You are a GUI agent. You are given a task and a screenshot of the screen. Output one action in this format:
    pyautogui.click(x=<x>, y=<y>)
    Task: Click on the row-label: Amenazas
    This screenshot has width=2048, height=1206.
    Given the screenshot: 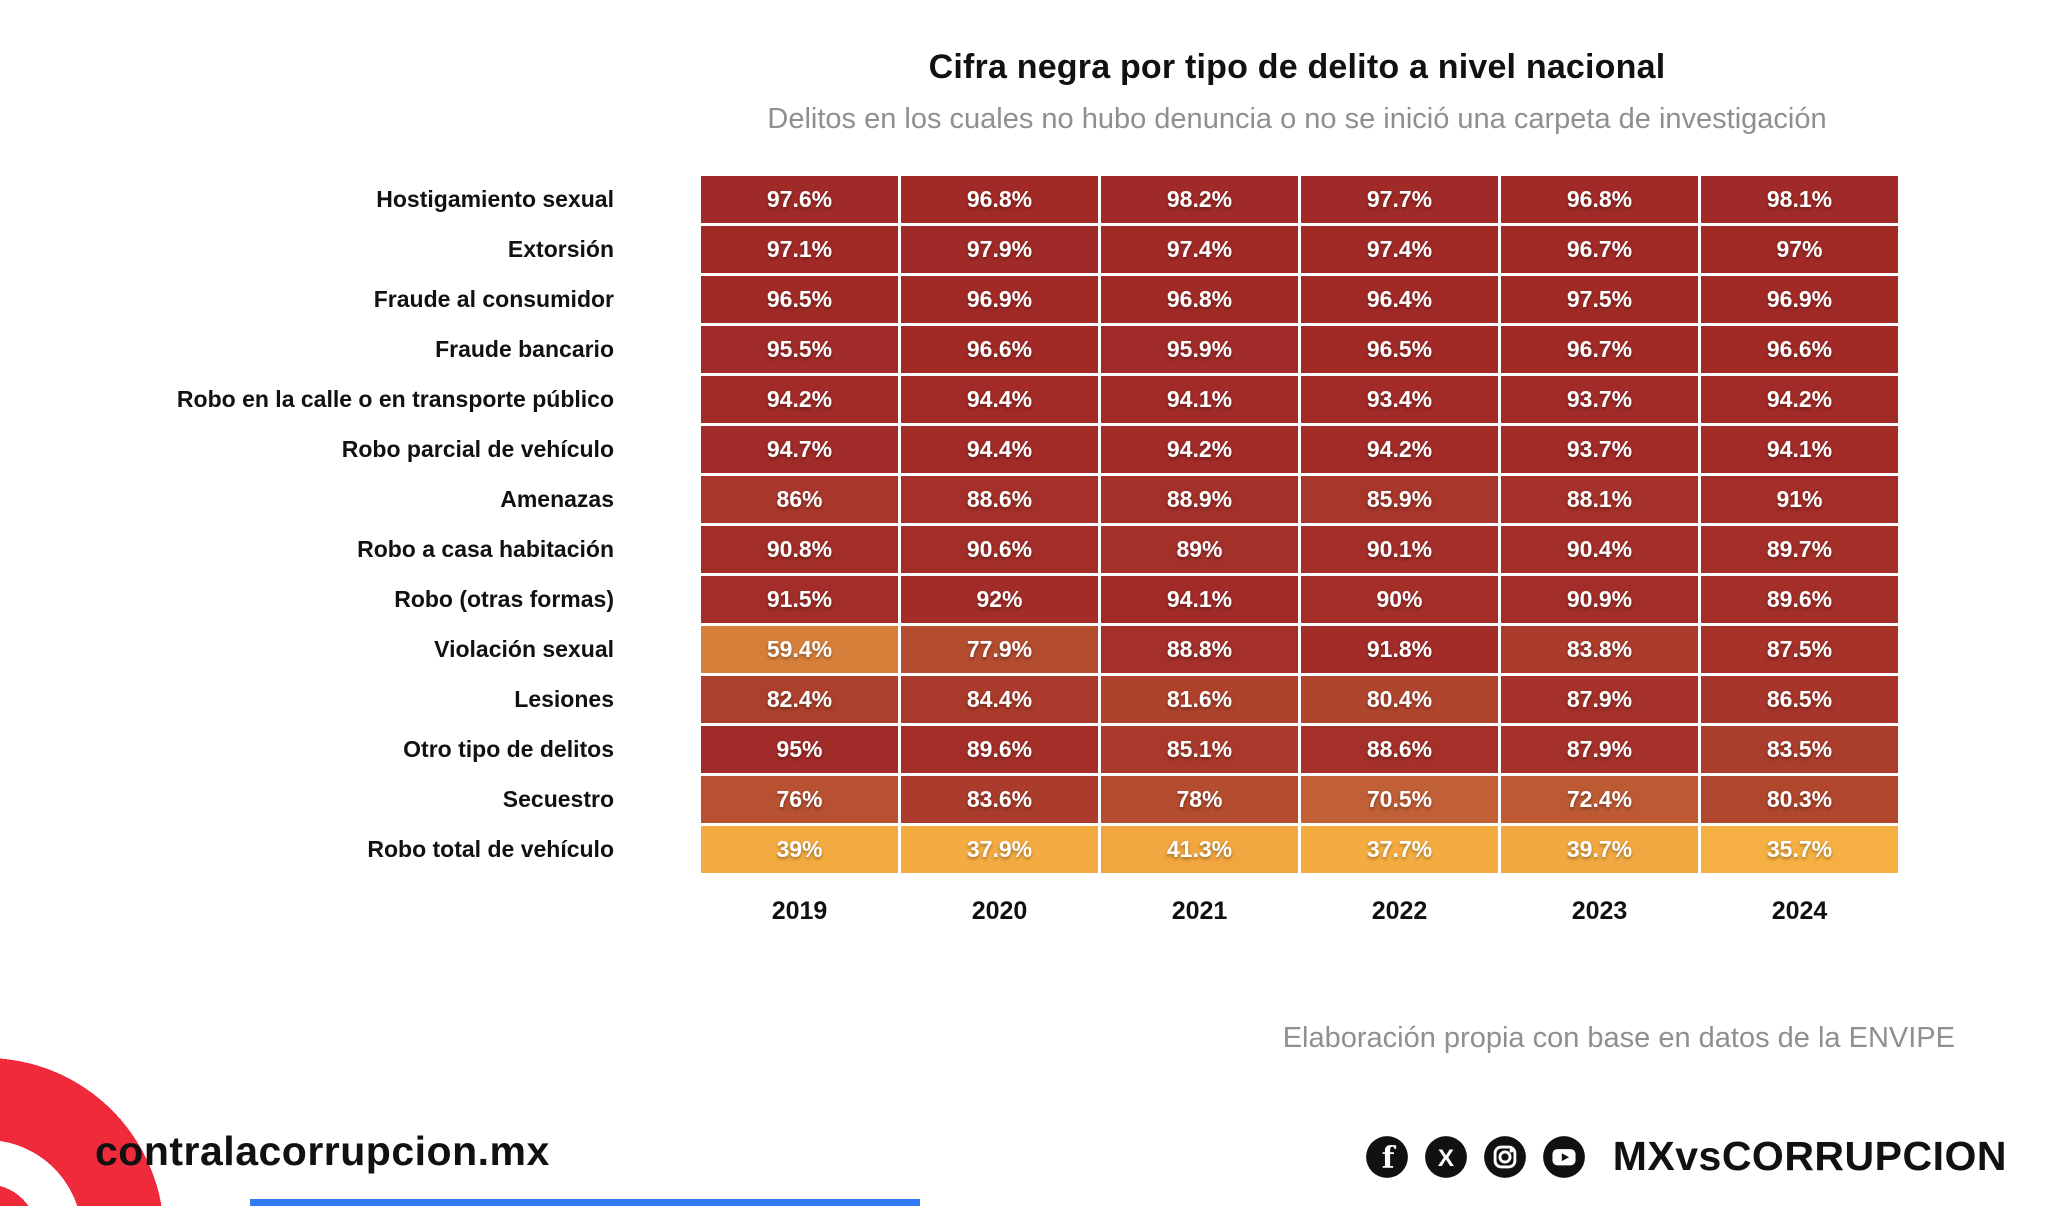 What is the action you would take?
    pyautogui.click(x=557, y=499)
    